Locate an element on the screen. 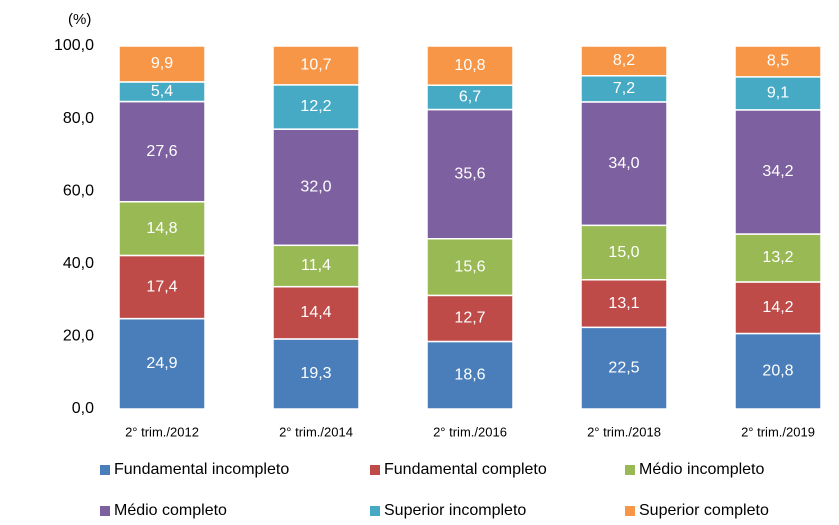 Image resolution: width=839 pixels, height=525 pixels. legend-label: Superior incompleto is located at coordinates (455, 510).